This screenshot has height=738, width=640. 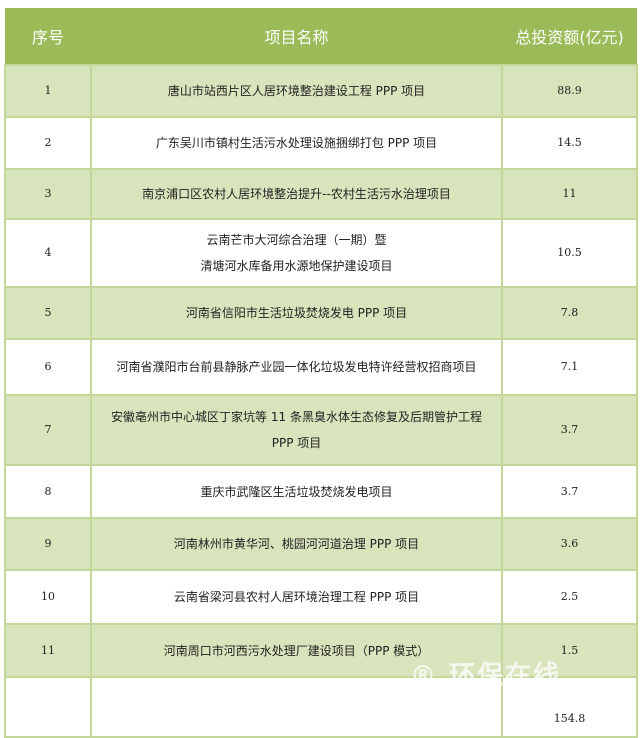 I want to click on table-row: 11 河南周口市河西污水处理厂建设项目（PPP 模式） 1.5, so click(x=321, y=650).